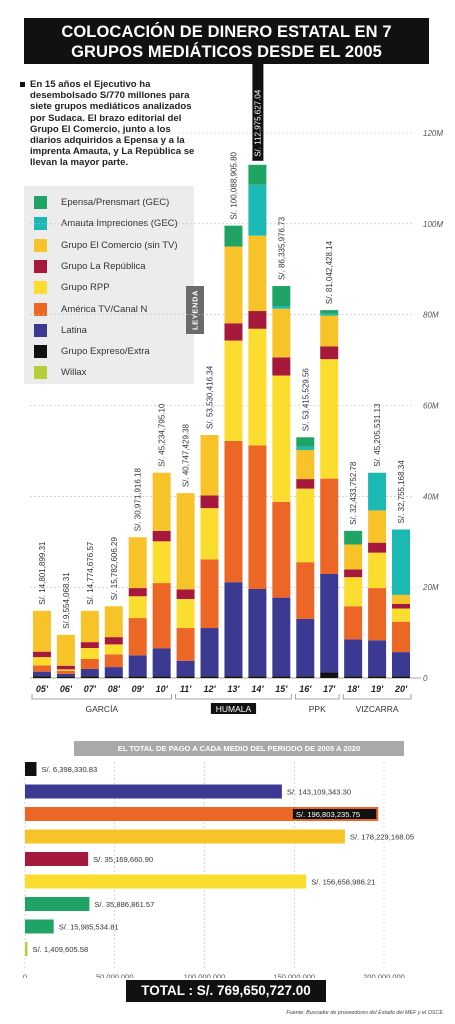 The height and width of the screenshot is (1024, 455). Describe the element at coordinates (226, 52) in the screenshot. I see `title-line-2: GRUPOS MEDIÁTICOS DESDE EL 2005` at that location.